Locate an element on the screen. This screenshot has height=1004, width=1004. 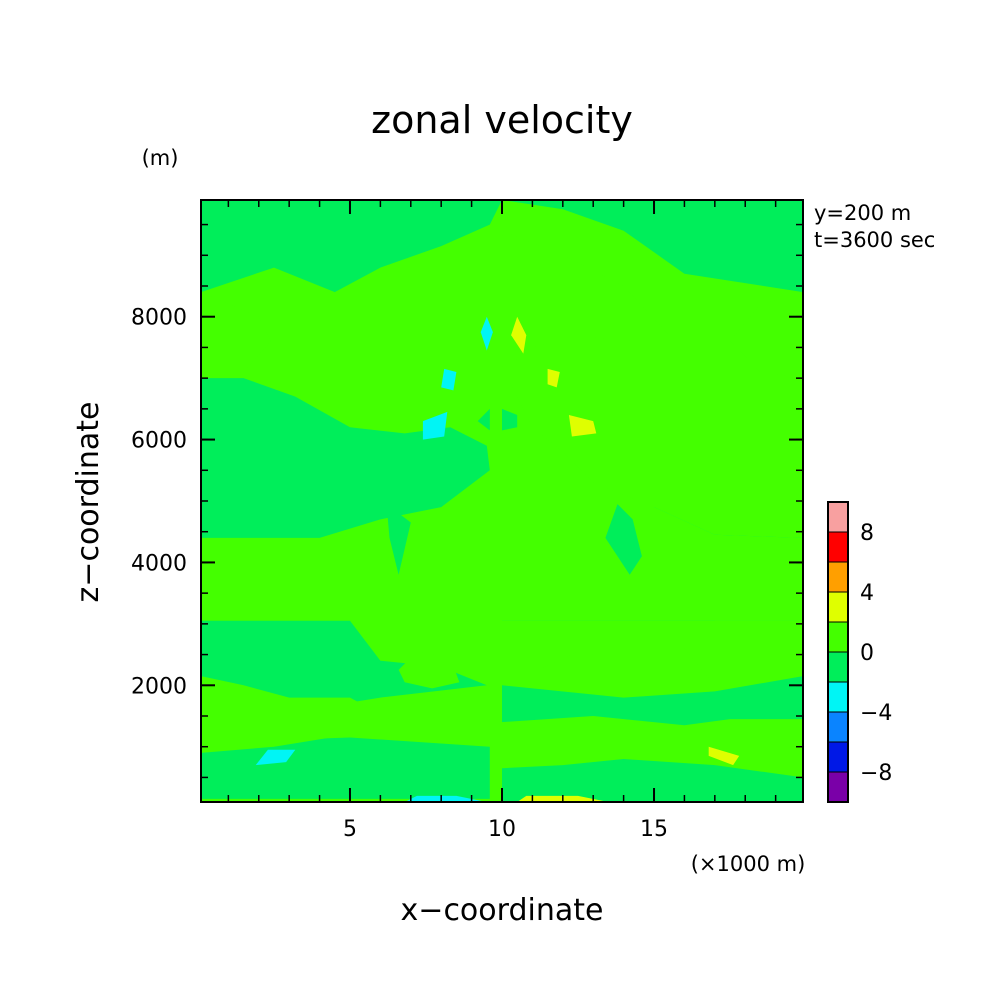
x-axis-label: x−coordinate is located at coordinates (502, 910).